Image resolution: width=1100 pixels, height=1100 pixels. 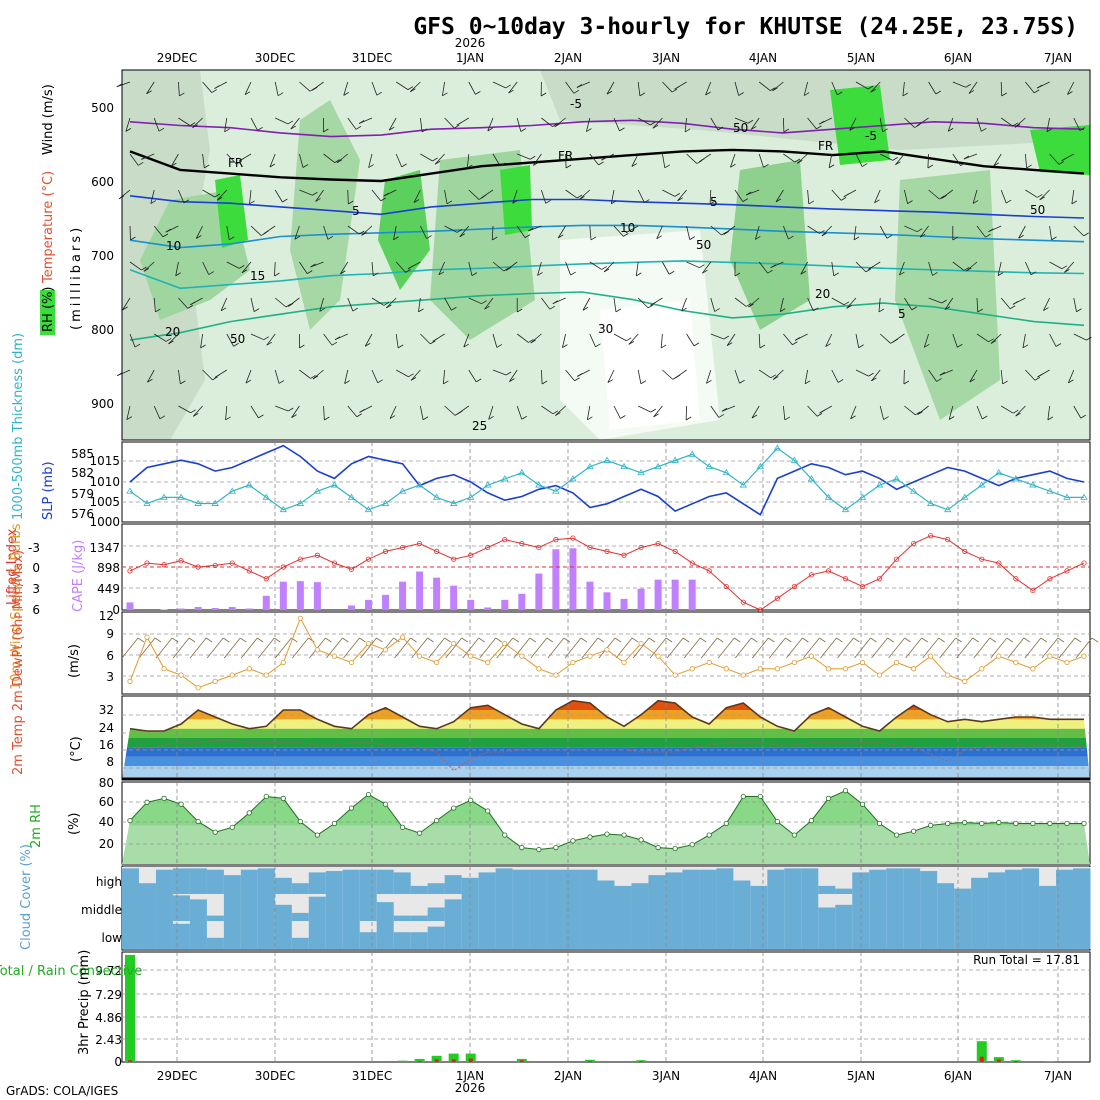 What do you see at coordinates (740, 128) in the screenshot?
I see `contour-label: 50` at bounding box center [740, 128].